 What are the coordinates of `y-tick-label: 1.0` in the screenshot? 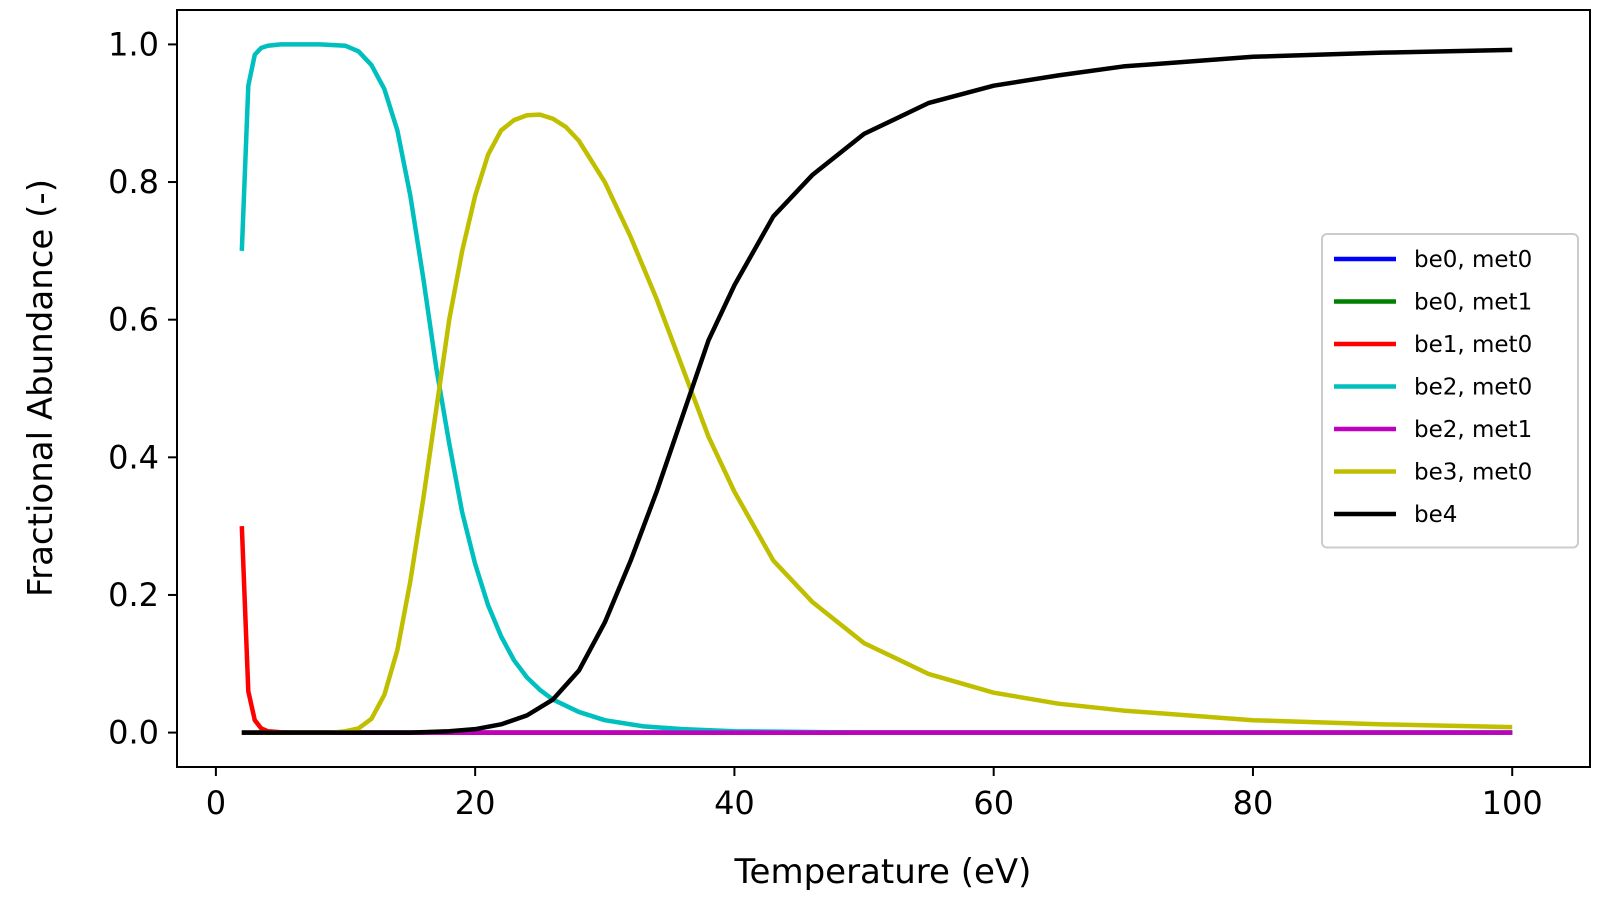 It's located at (133, 44).